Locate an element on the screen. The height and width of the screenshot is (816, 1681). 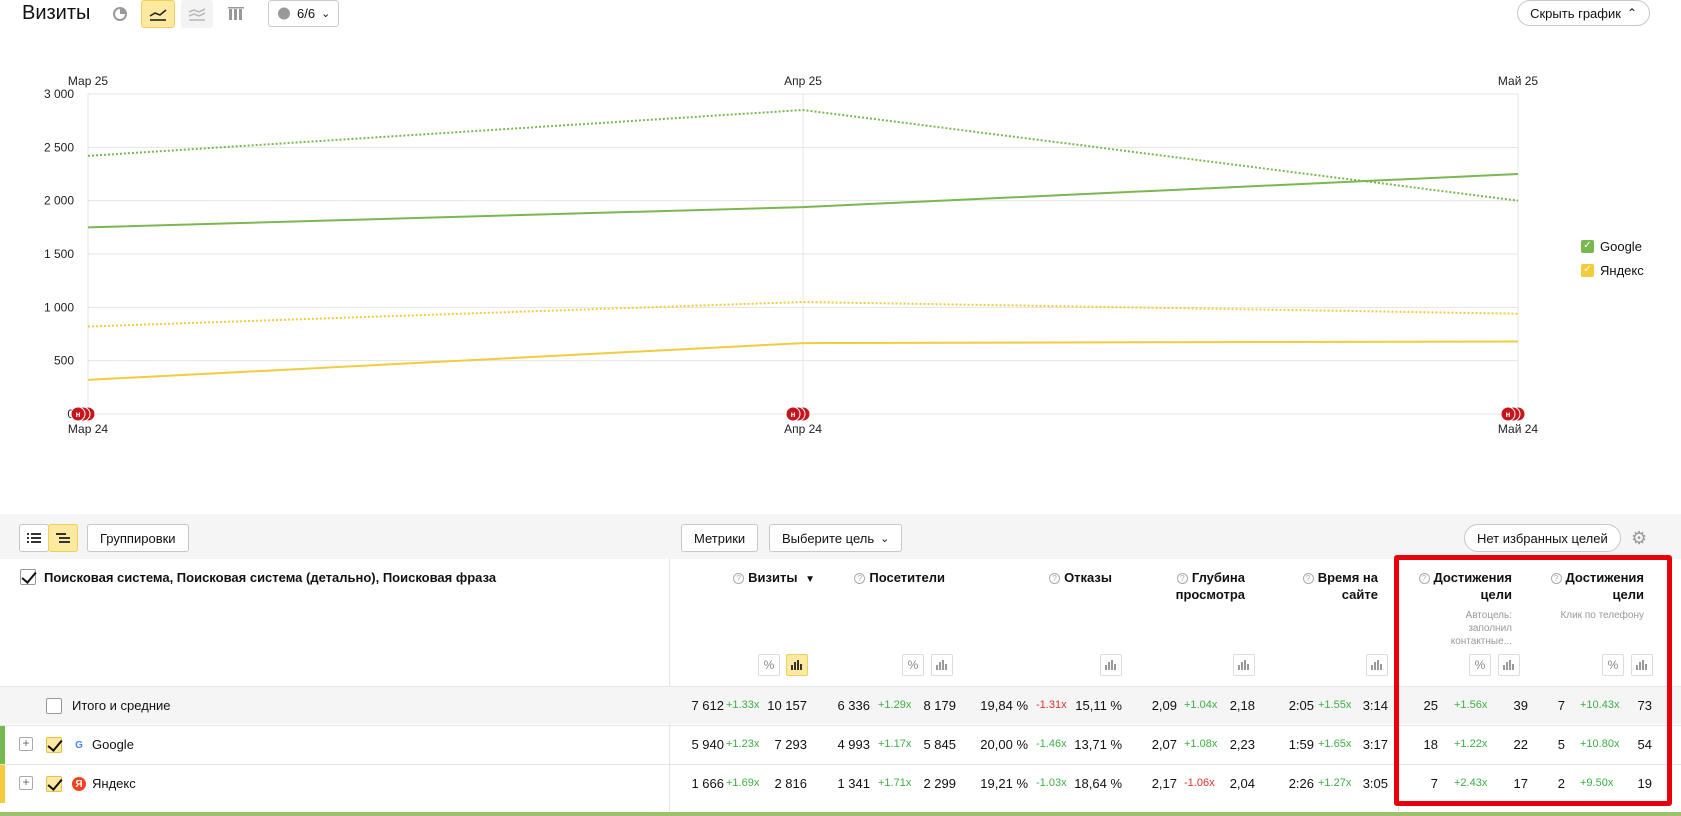
column-visitors: ? Посетители is located at coordinates (892, 577).